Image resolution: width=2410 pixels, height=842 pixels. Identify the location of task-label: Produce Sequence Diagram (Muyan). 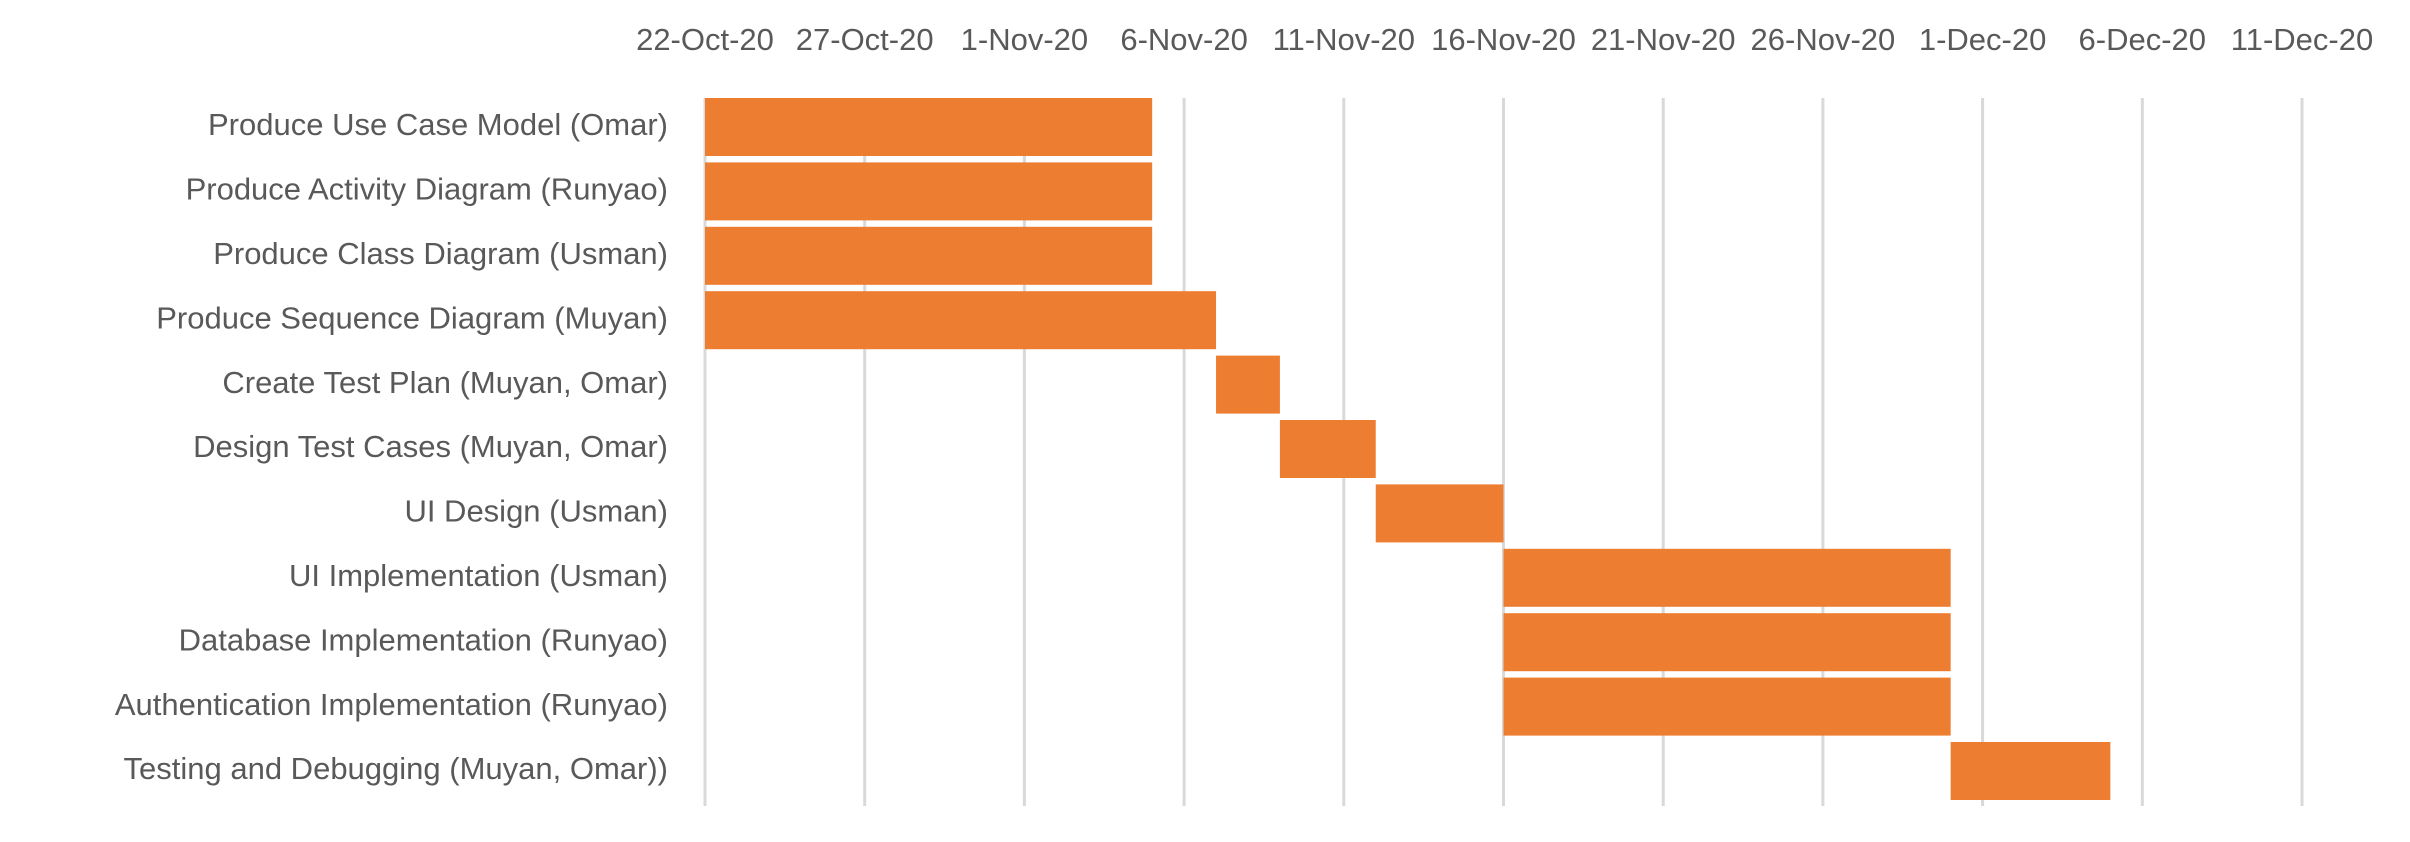
(412, 317).